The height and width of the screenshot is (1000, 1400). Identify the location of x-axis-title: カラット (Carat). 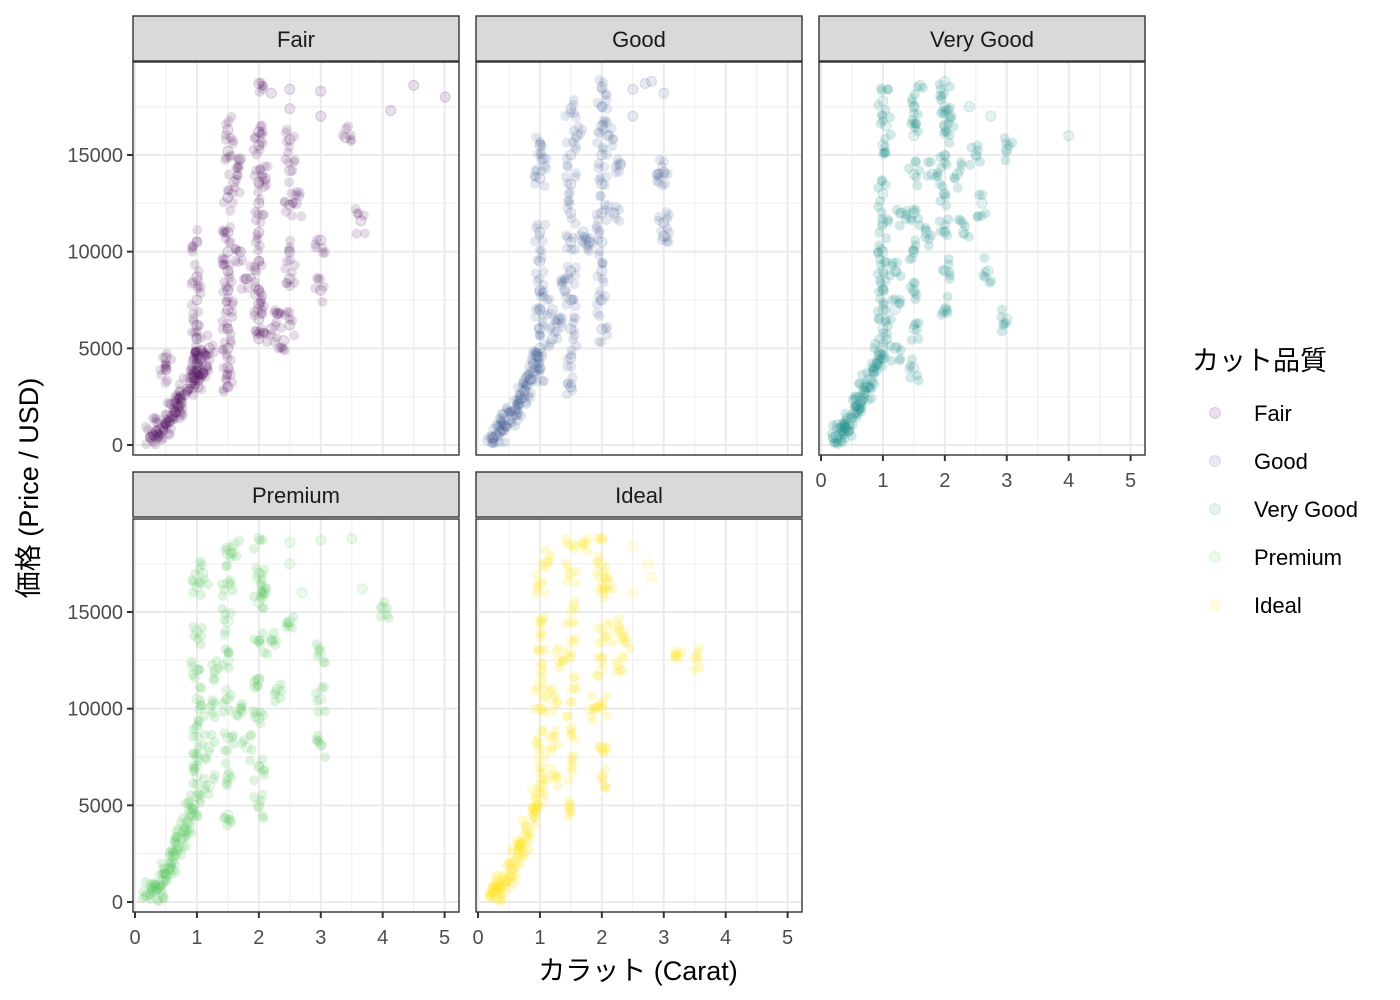
(638, 971).